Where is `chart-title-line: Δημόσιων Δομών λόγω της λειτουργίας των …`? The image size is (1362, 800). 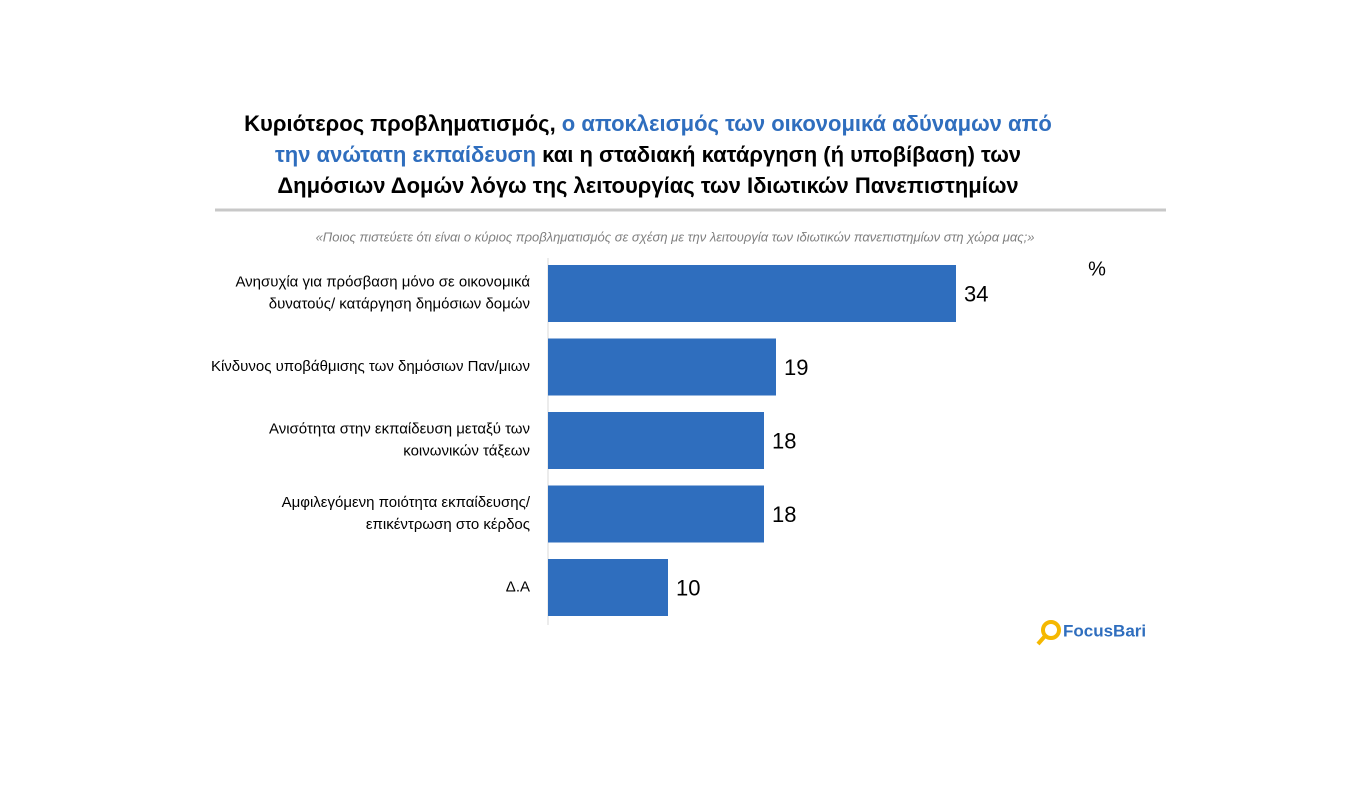
chart-title-line: Δημόσιων Δομών λόγω της λειτουργίας των … is located at coordinates (647, 185).